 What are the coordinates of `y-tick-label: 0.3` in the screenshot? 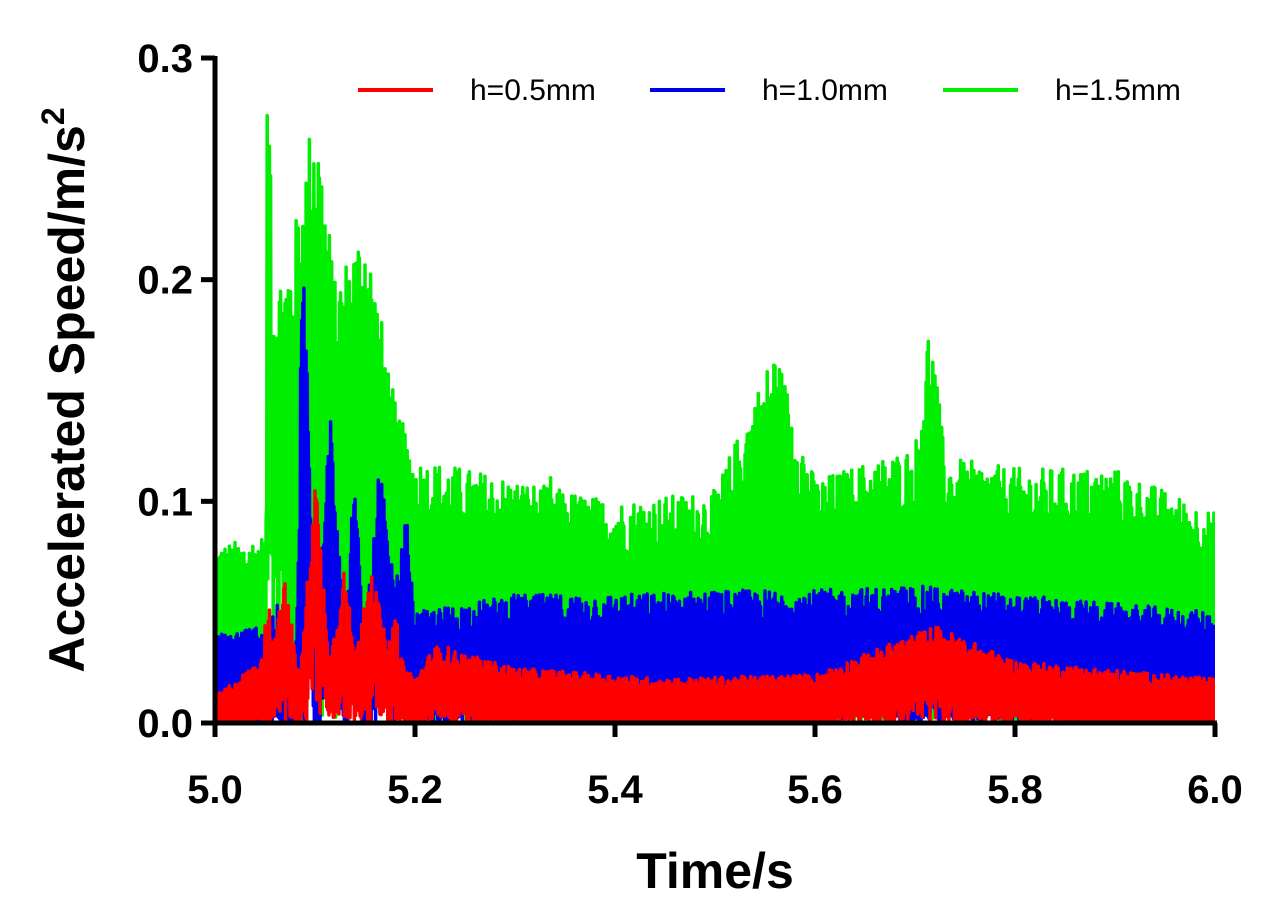 It's located at (165, 59).